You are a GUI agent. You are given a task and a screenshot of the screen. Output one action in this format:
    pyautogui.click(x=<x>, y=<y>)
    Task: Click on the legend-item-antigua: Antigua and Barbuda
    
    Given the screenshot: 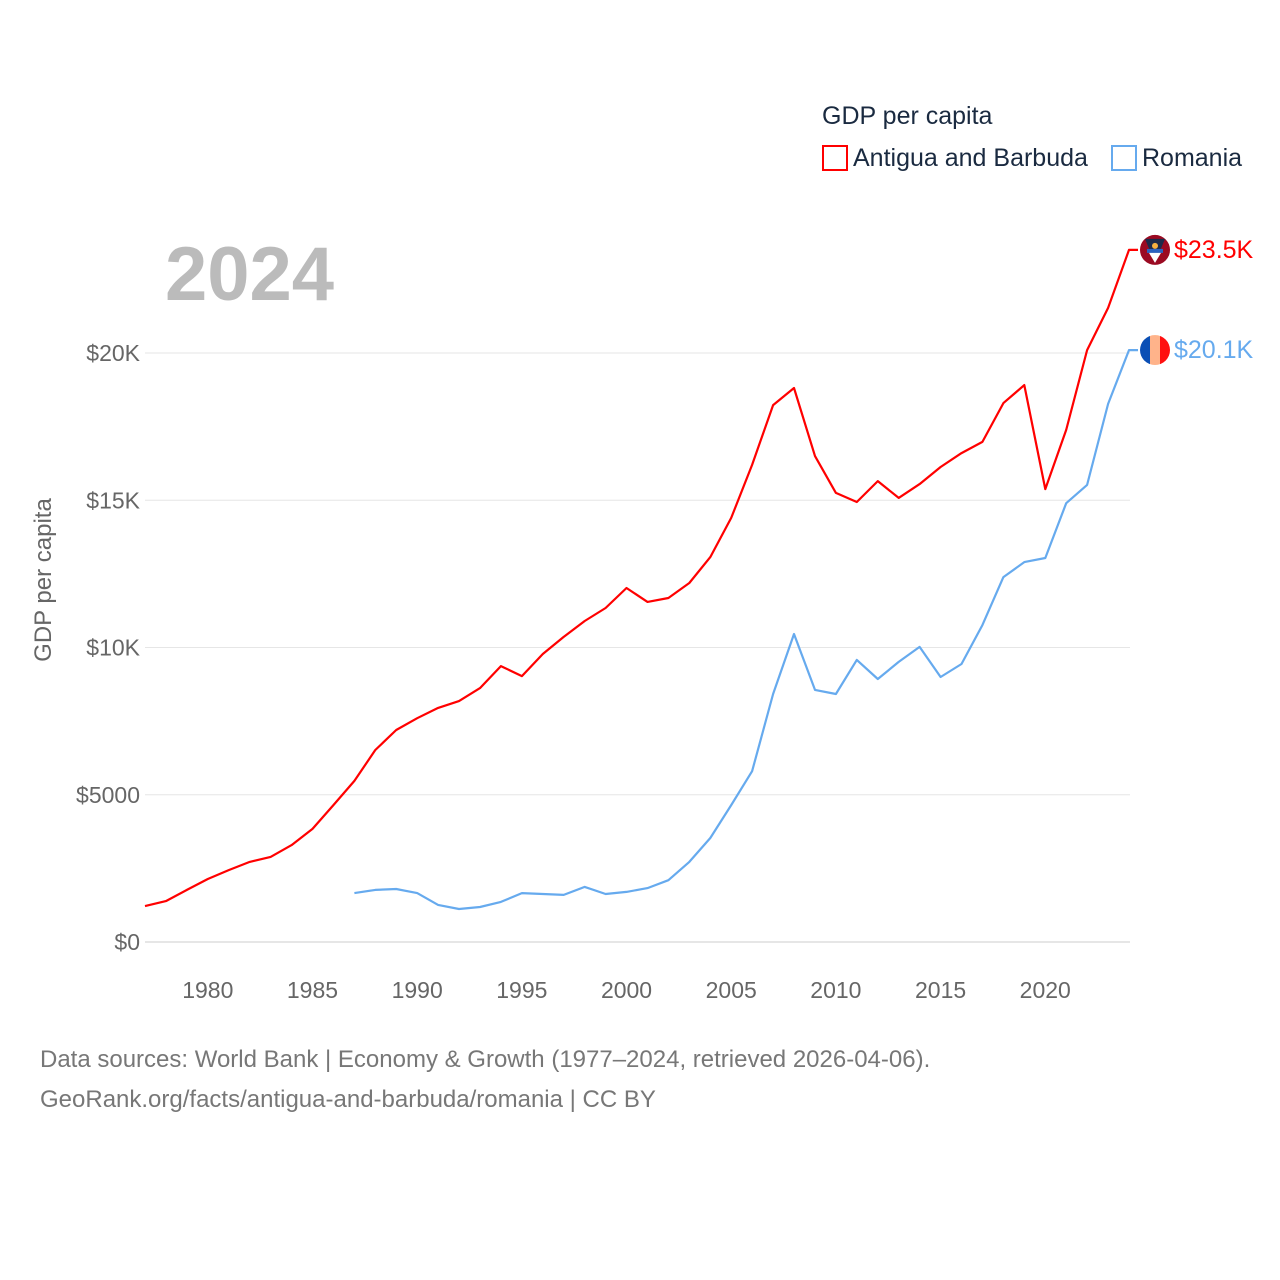 What is the action you would take?
    pyautogui.click(x=955, y=158)
    